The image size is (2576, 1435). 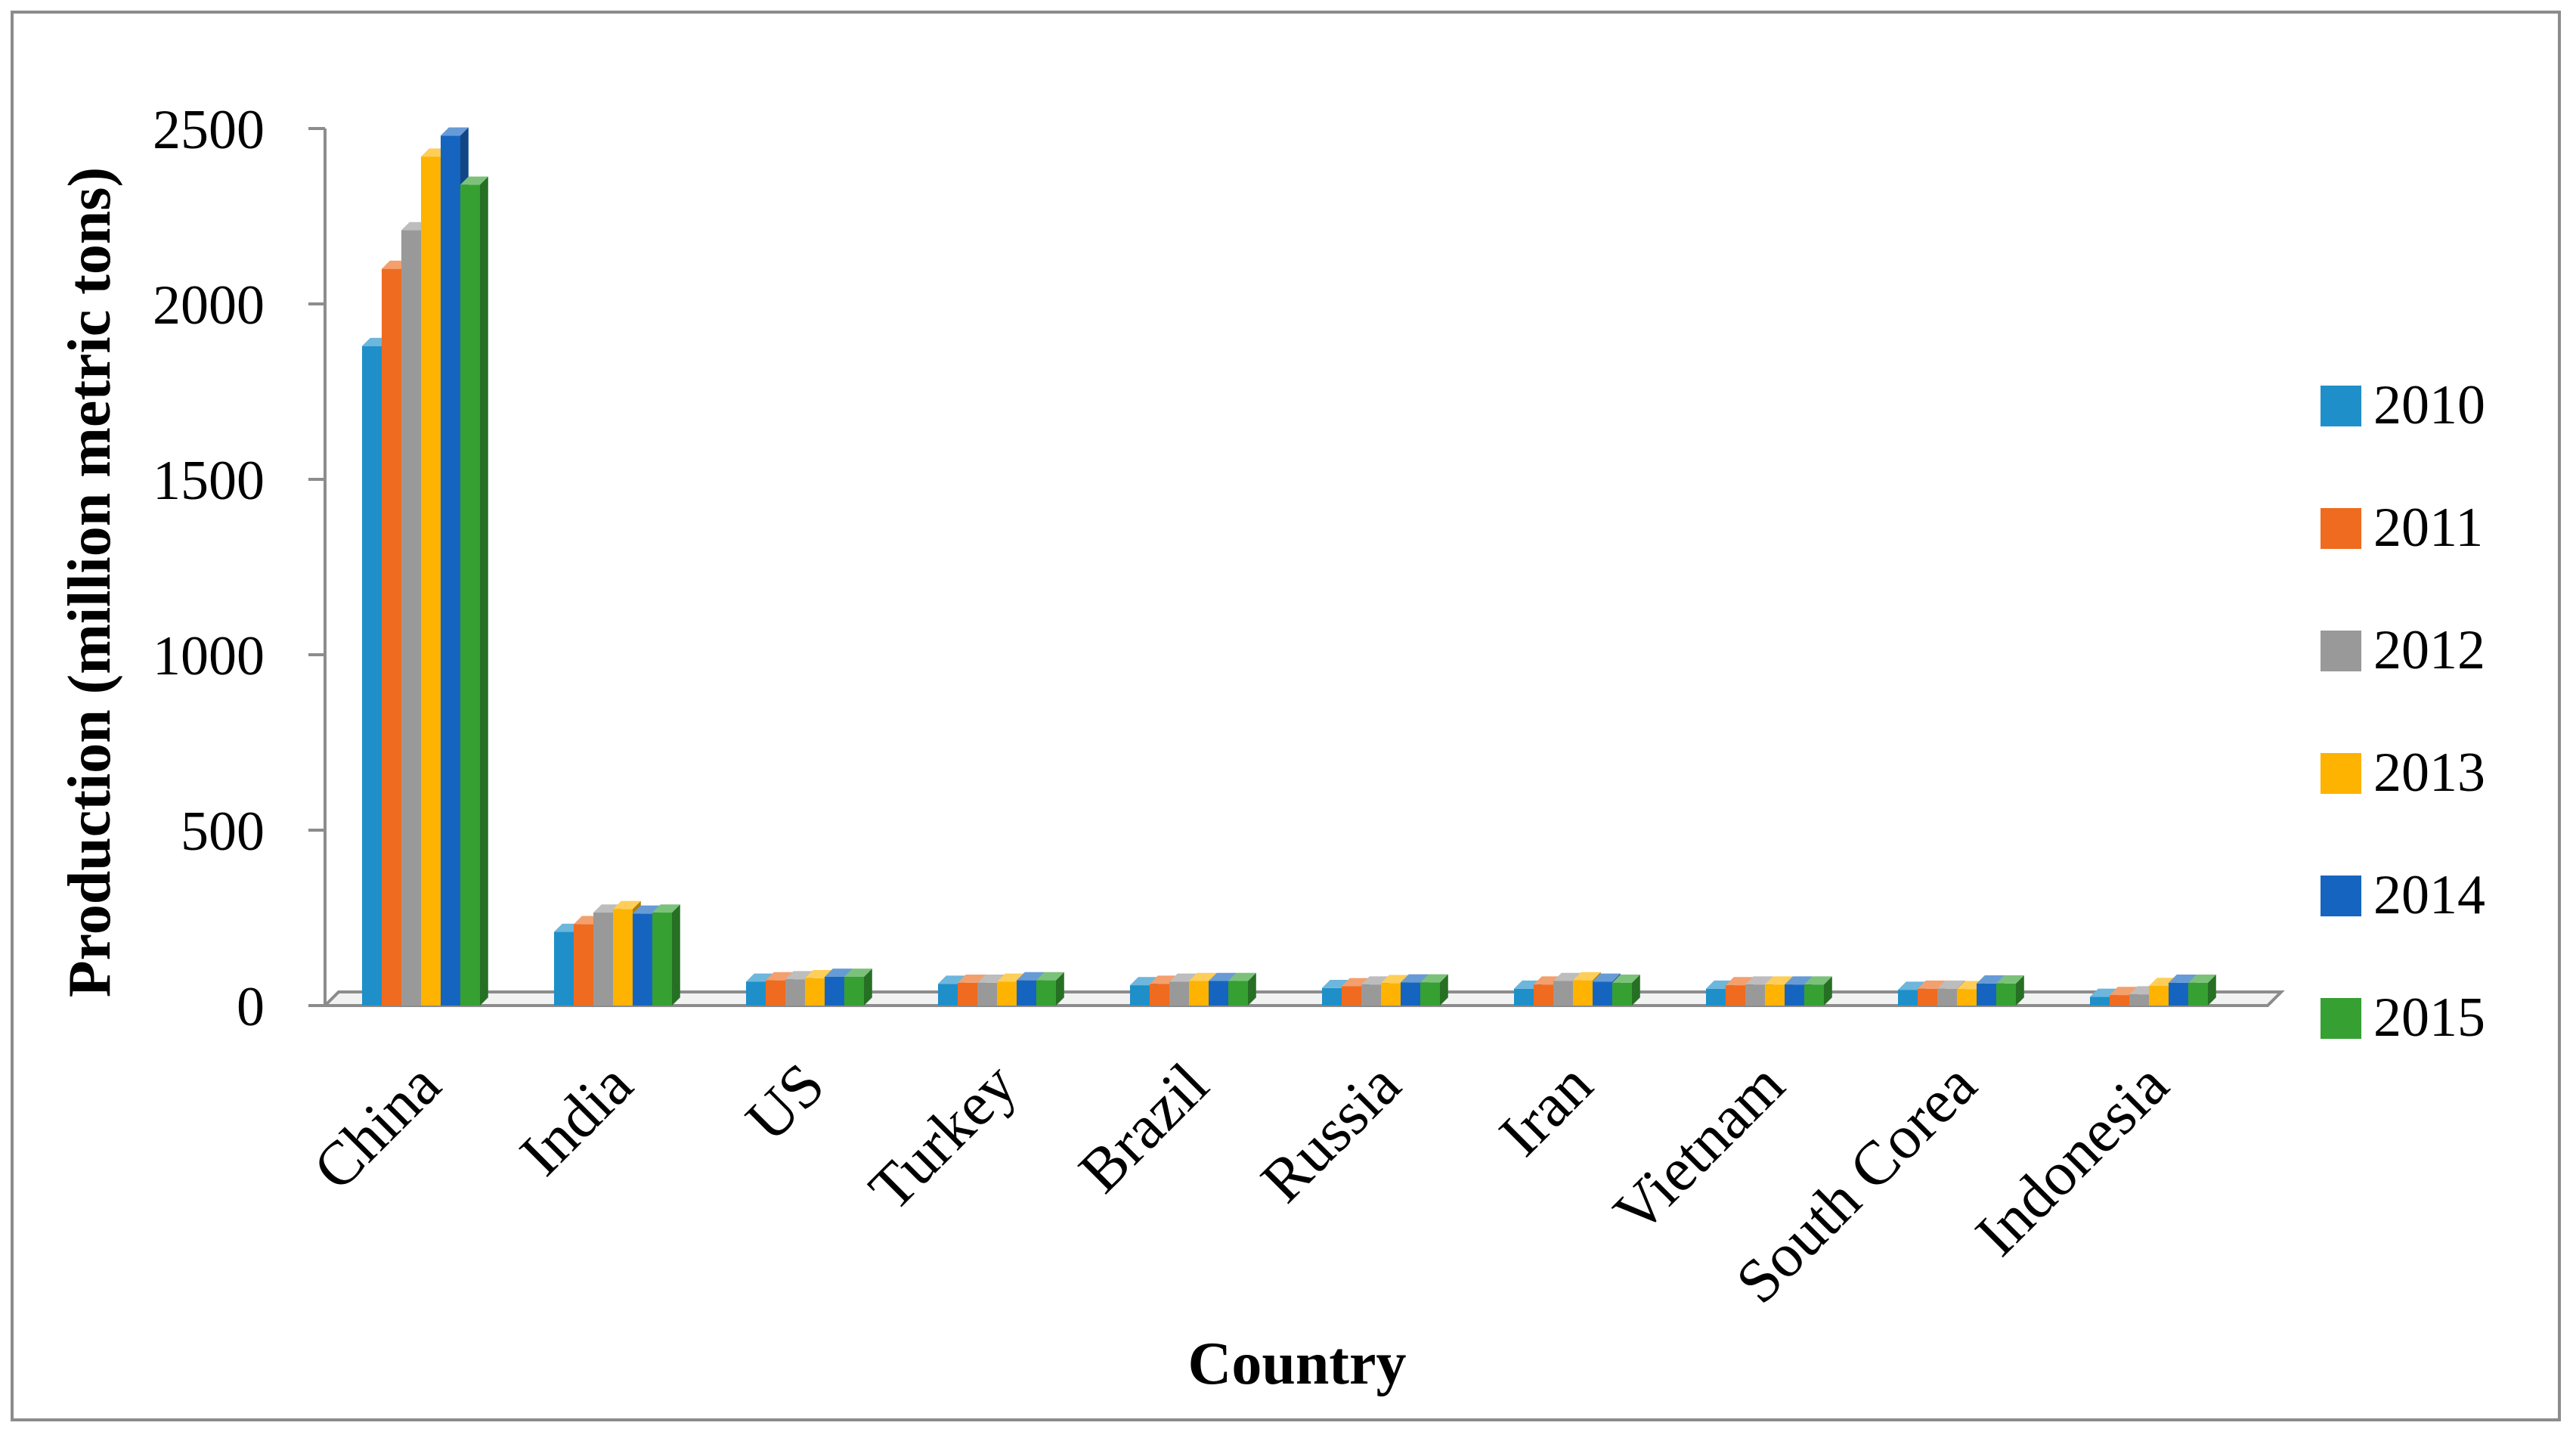 What do you see at coordinates (1297, 1364) in the screenshot?
I see `x-axis-title: Country` at bounding box center [1297, 1364].